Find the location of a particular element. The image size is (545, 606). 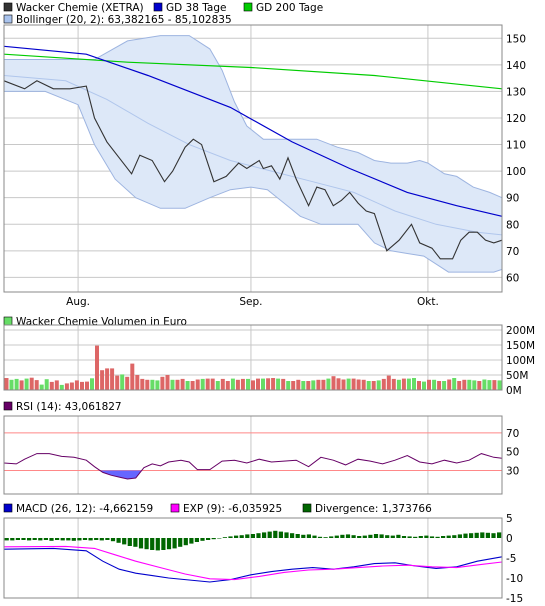

volume-tick-label: 150M is located at coordinates (520, 346).